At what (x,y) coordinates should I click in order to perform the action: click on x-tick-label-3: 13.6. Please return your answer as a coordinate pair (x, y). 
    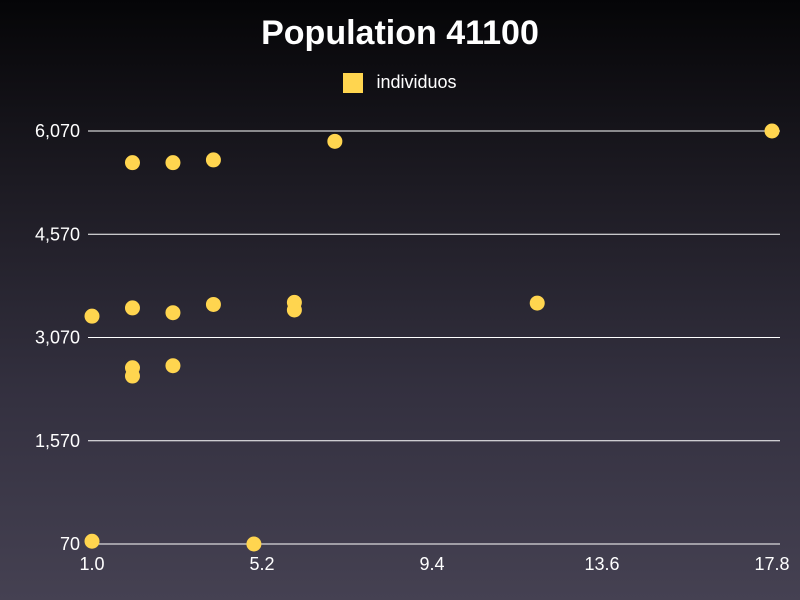
    Looking at the image, I should click on (601, 564).